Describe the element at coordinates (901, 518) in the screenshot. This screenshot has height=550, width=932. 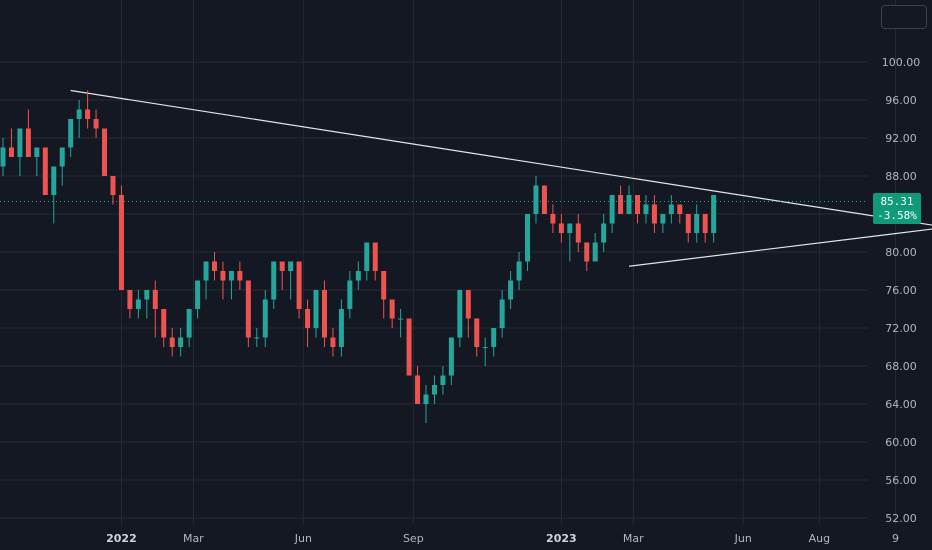
I see `y-tick-label: 52.00` at that location.